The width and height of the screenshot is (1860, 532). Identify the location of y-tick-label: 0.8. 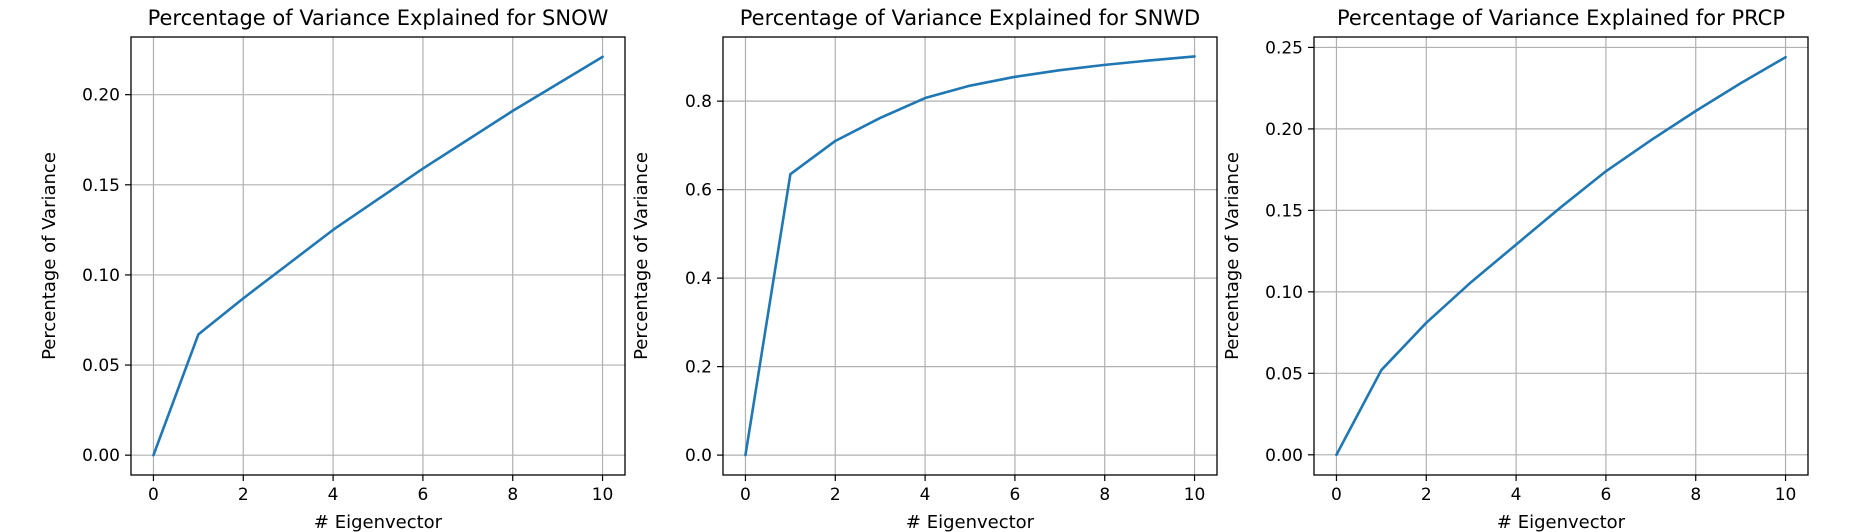
(698, 102).